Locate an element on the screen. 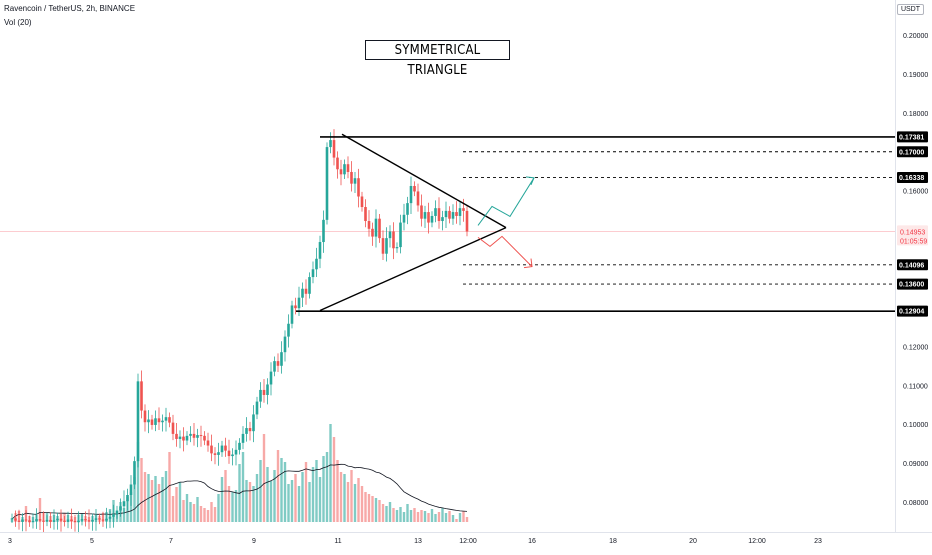  time-tick-label: 12:00 is located at coordinates (757, 541).